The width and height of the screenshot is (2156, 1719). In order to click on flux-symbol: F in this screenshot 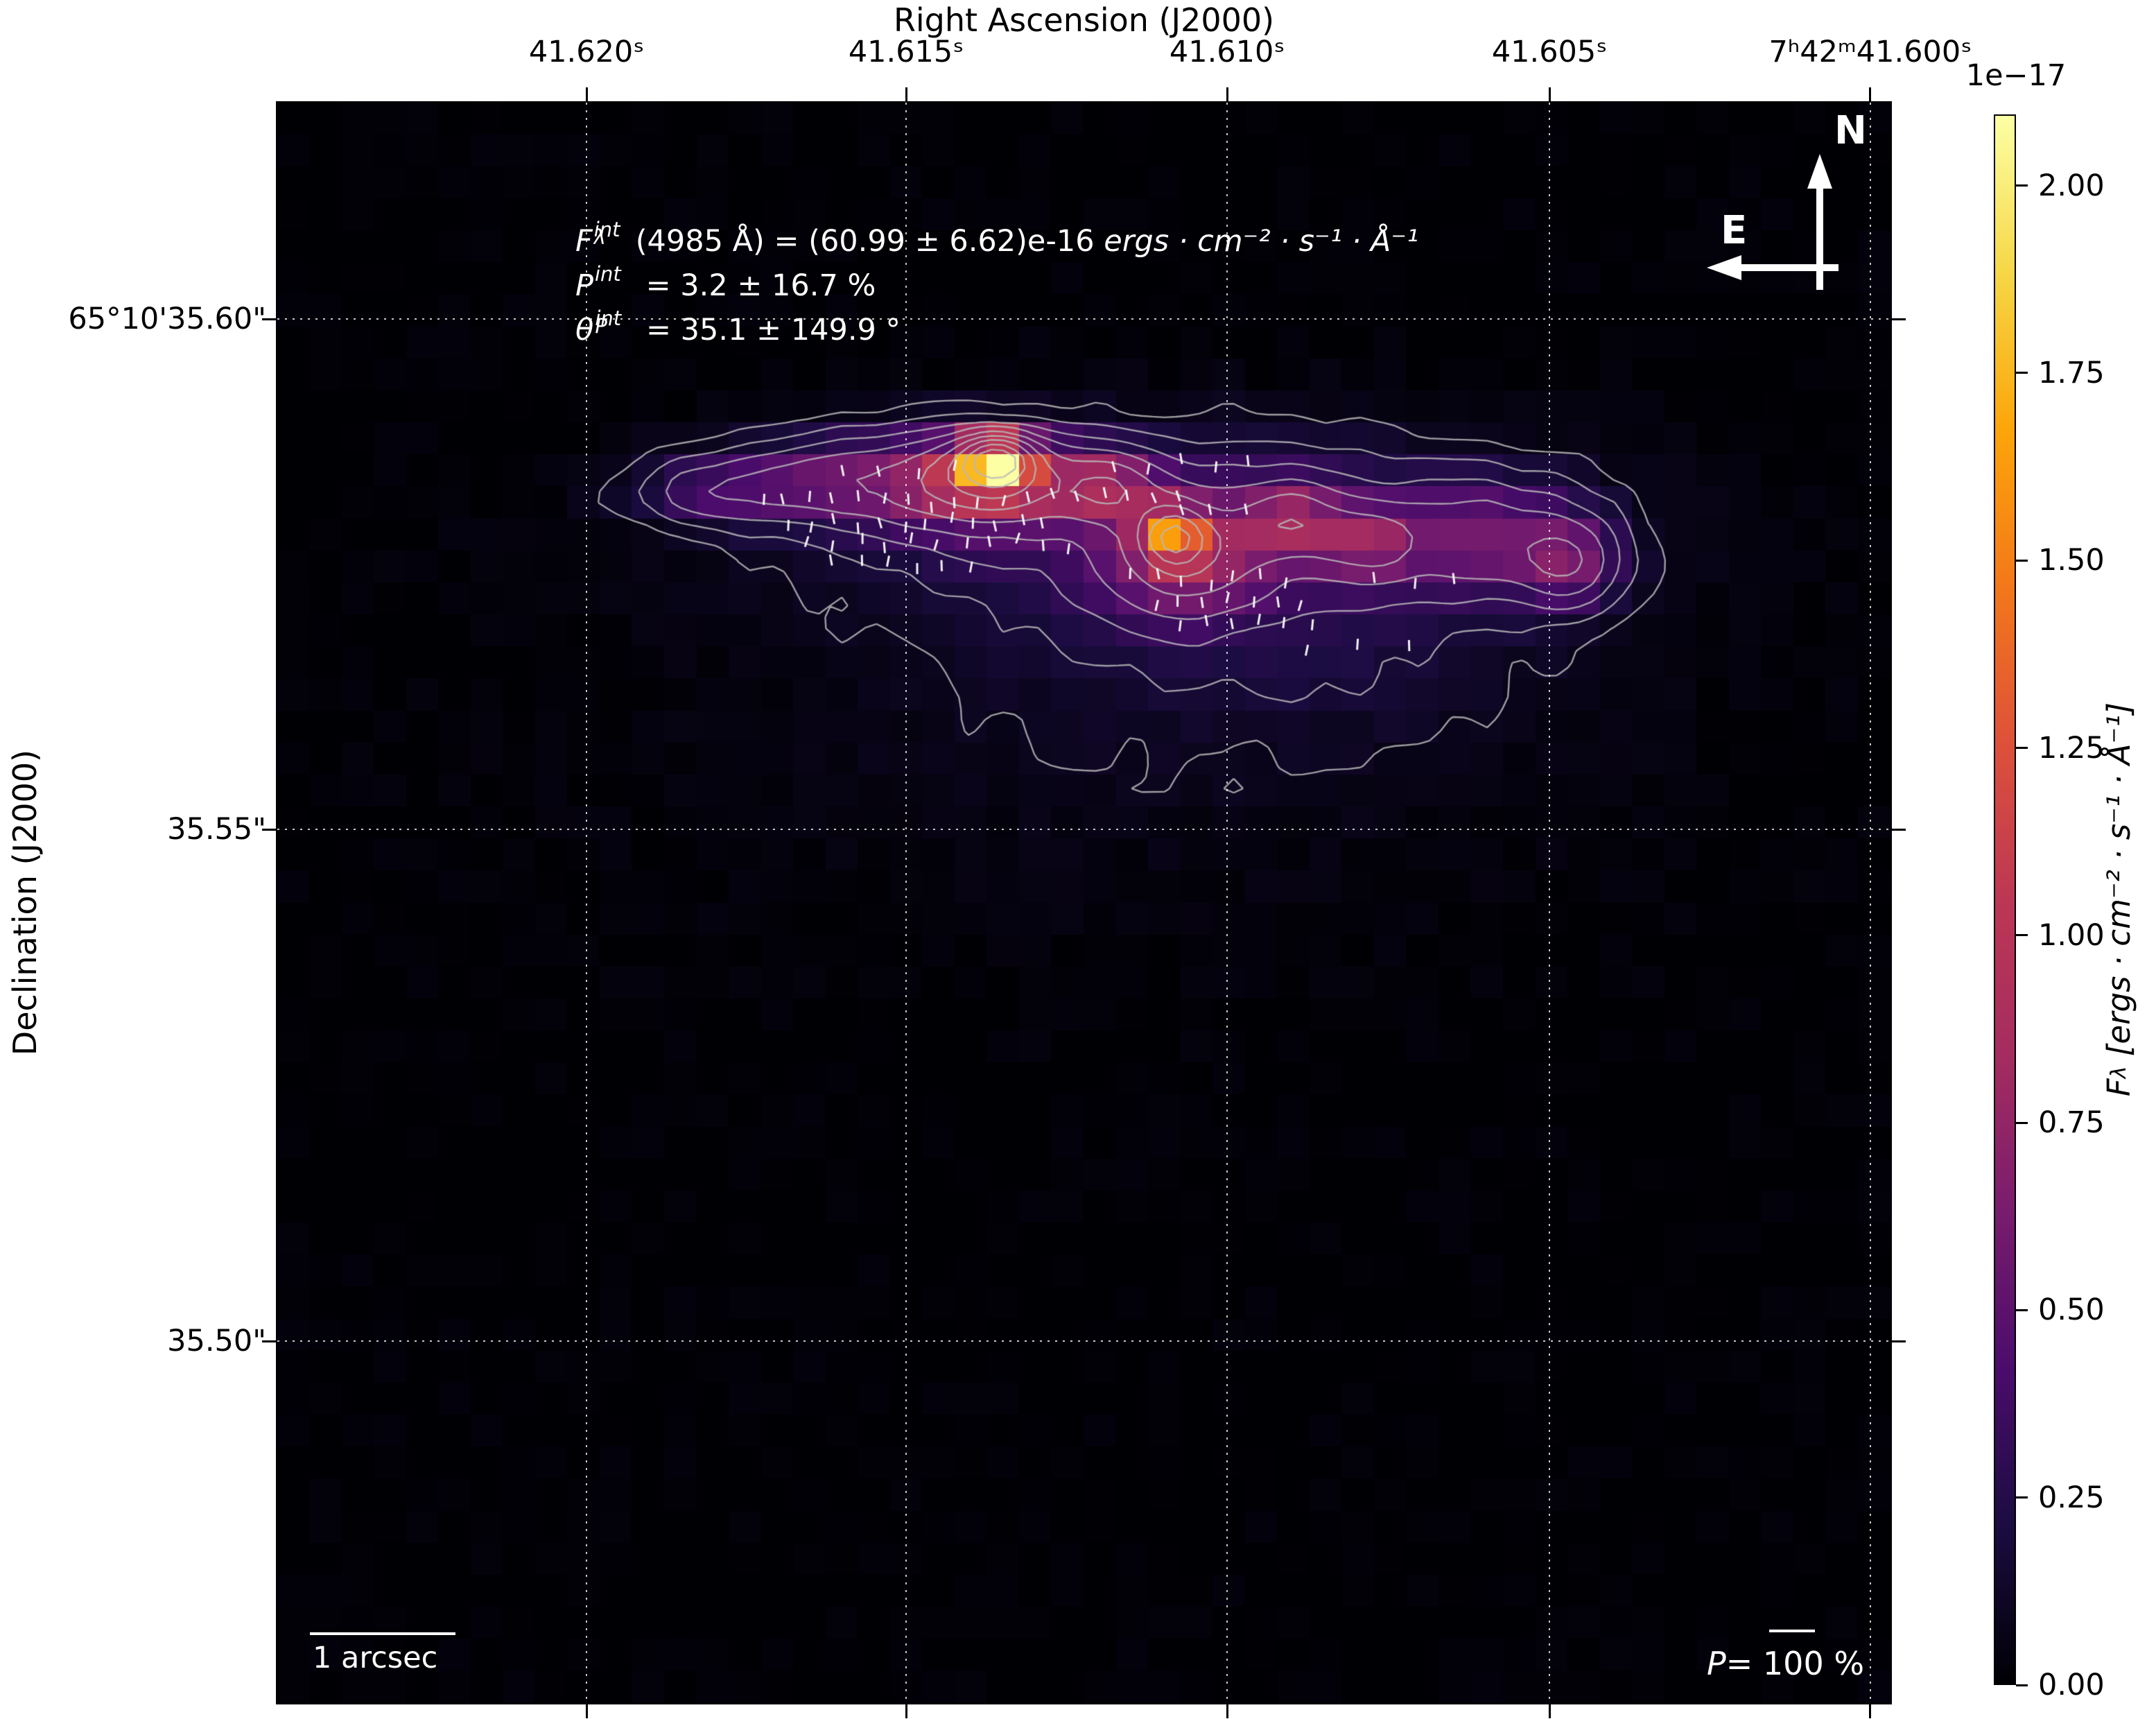, I will do `click(584, 242)`.